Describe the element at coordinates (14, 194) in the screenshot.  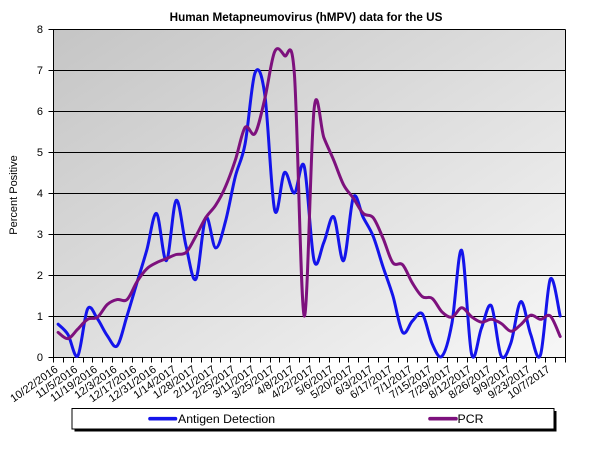
I see `svg-text: Percent Positive` at that location.